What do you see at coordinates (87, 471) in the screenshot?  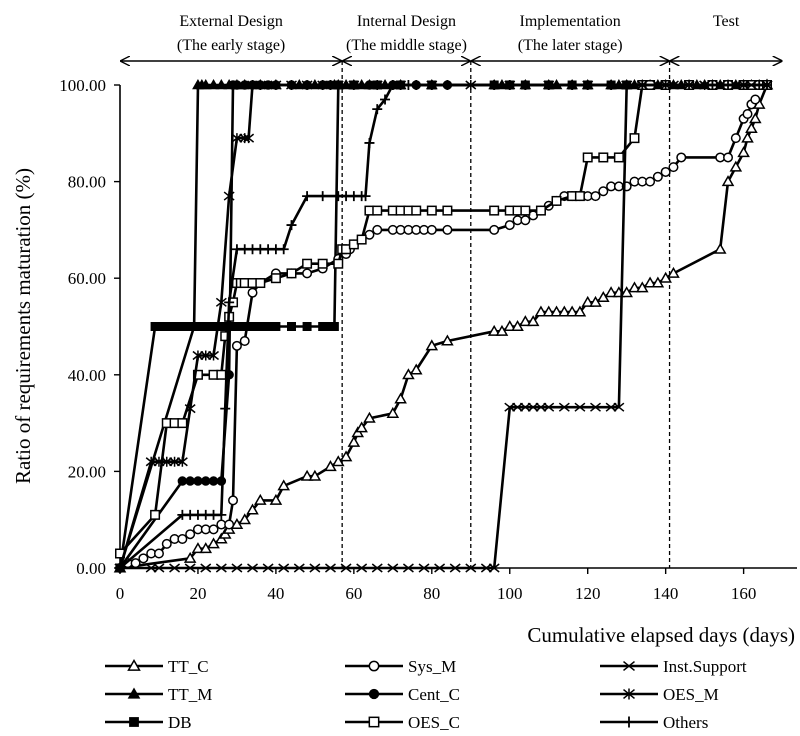 I see `y-tick-label: 20.00` at bounding box center [87, 471].